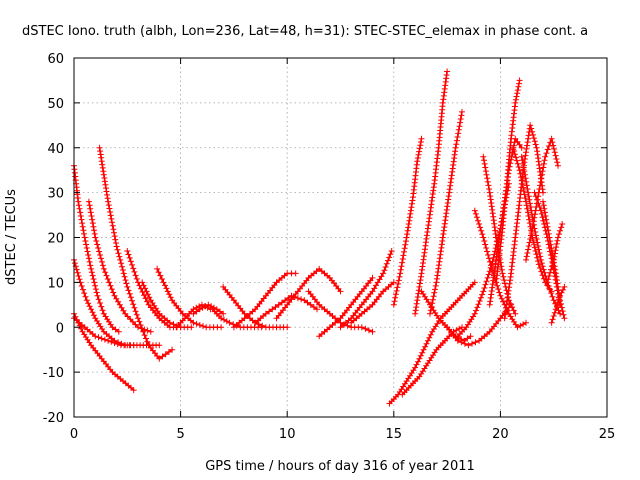  Describe the element at coordinates (11, 237) in the screenshot. I see `y-axis-label: dSTEC / TECUs` at that location.